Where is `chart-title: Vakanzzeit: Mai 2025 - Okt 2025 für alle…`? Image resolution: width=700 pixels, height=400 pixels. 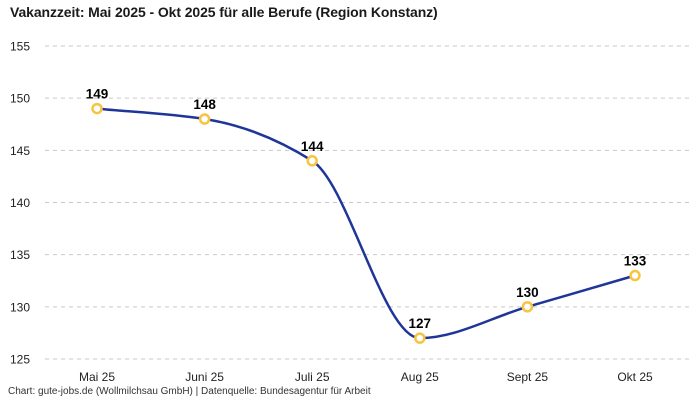 chart-title: Vakanzzeit: Mai 2025 - Okt 2025 für alle… is located at coordinates (224, 12).